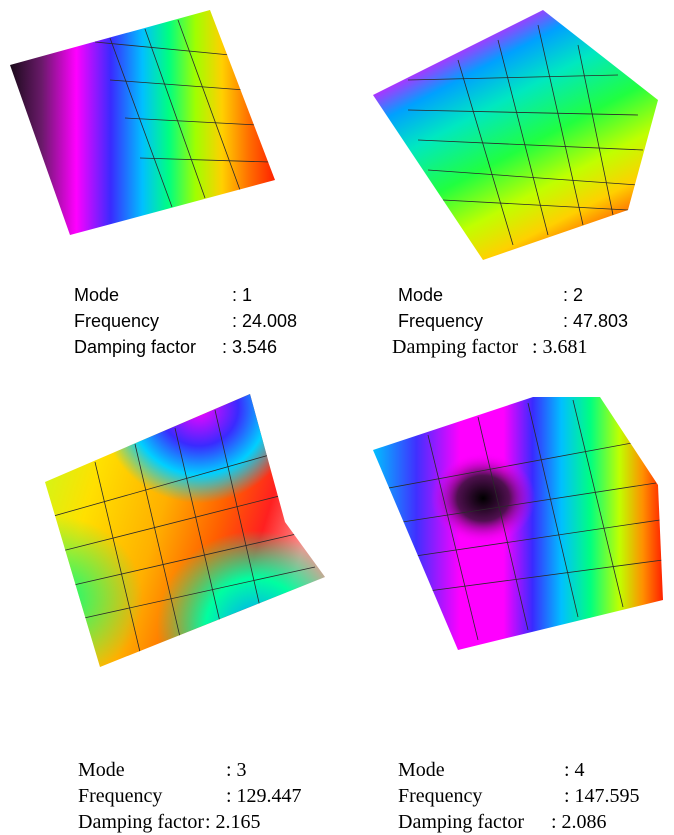 The width and height of the screenshot is (674, 835). I want to click on damping-value: : 3.681, so click(560, 347).